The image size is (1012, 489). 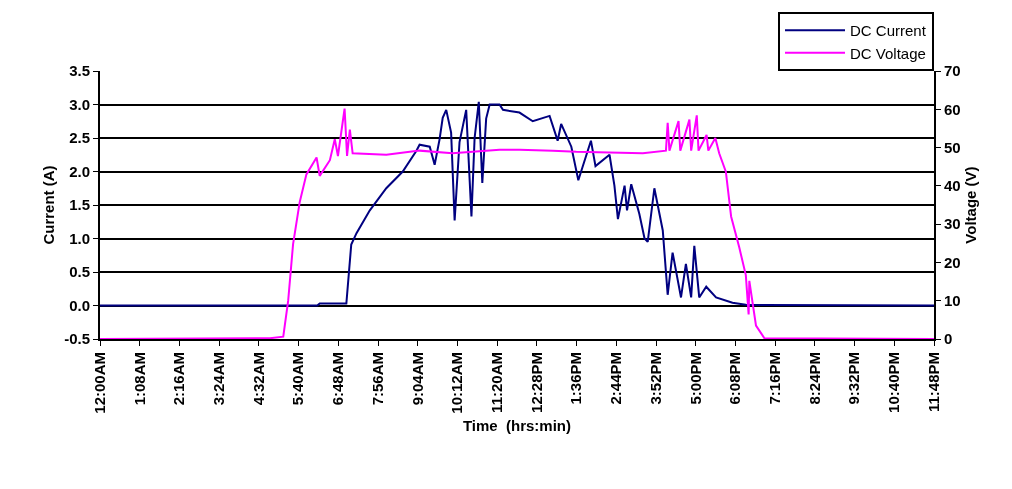 I want to click on x-tick-label: 5:40AM, so click(x=298, y=379).